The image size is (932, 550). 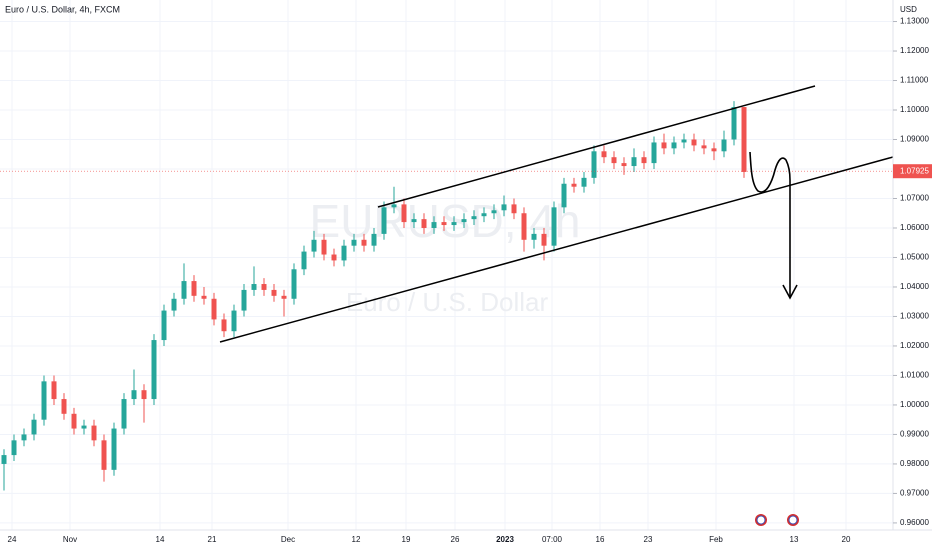 I want to click on x-tick-label: 26, so click(x=455, y=539).